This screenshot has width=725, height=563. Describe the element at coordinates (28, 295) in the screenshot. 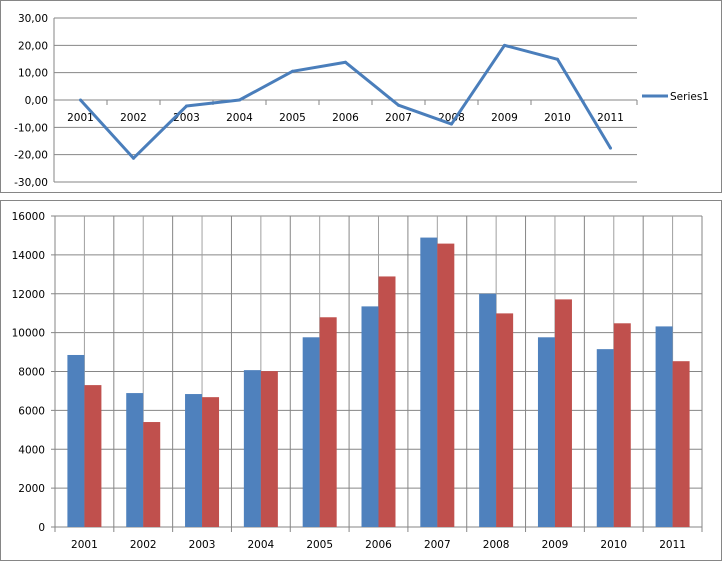

I see `y-tick-label: 12000` at that location.